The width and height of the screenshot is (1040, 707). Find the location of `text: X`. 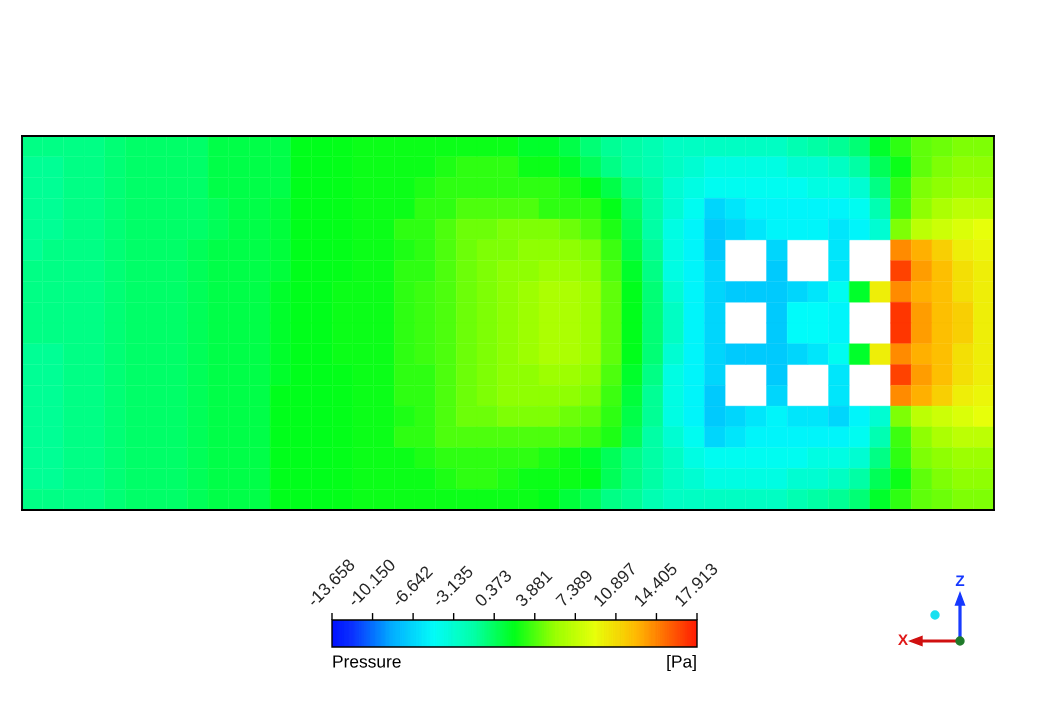

text: X is located at coordinates (903, 639).